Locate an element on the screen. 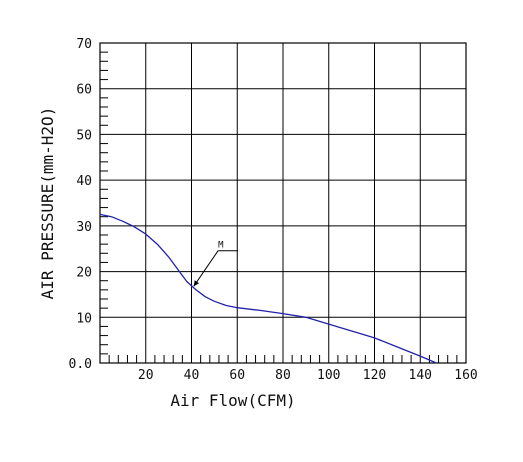 This screenshot has width=523, height=462. y-tick-label: 30 is located at coordinates (84, 227).